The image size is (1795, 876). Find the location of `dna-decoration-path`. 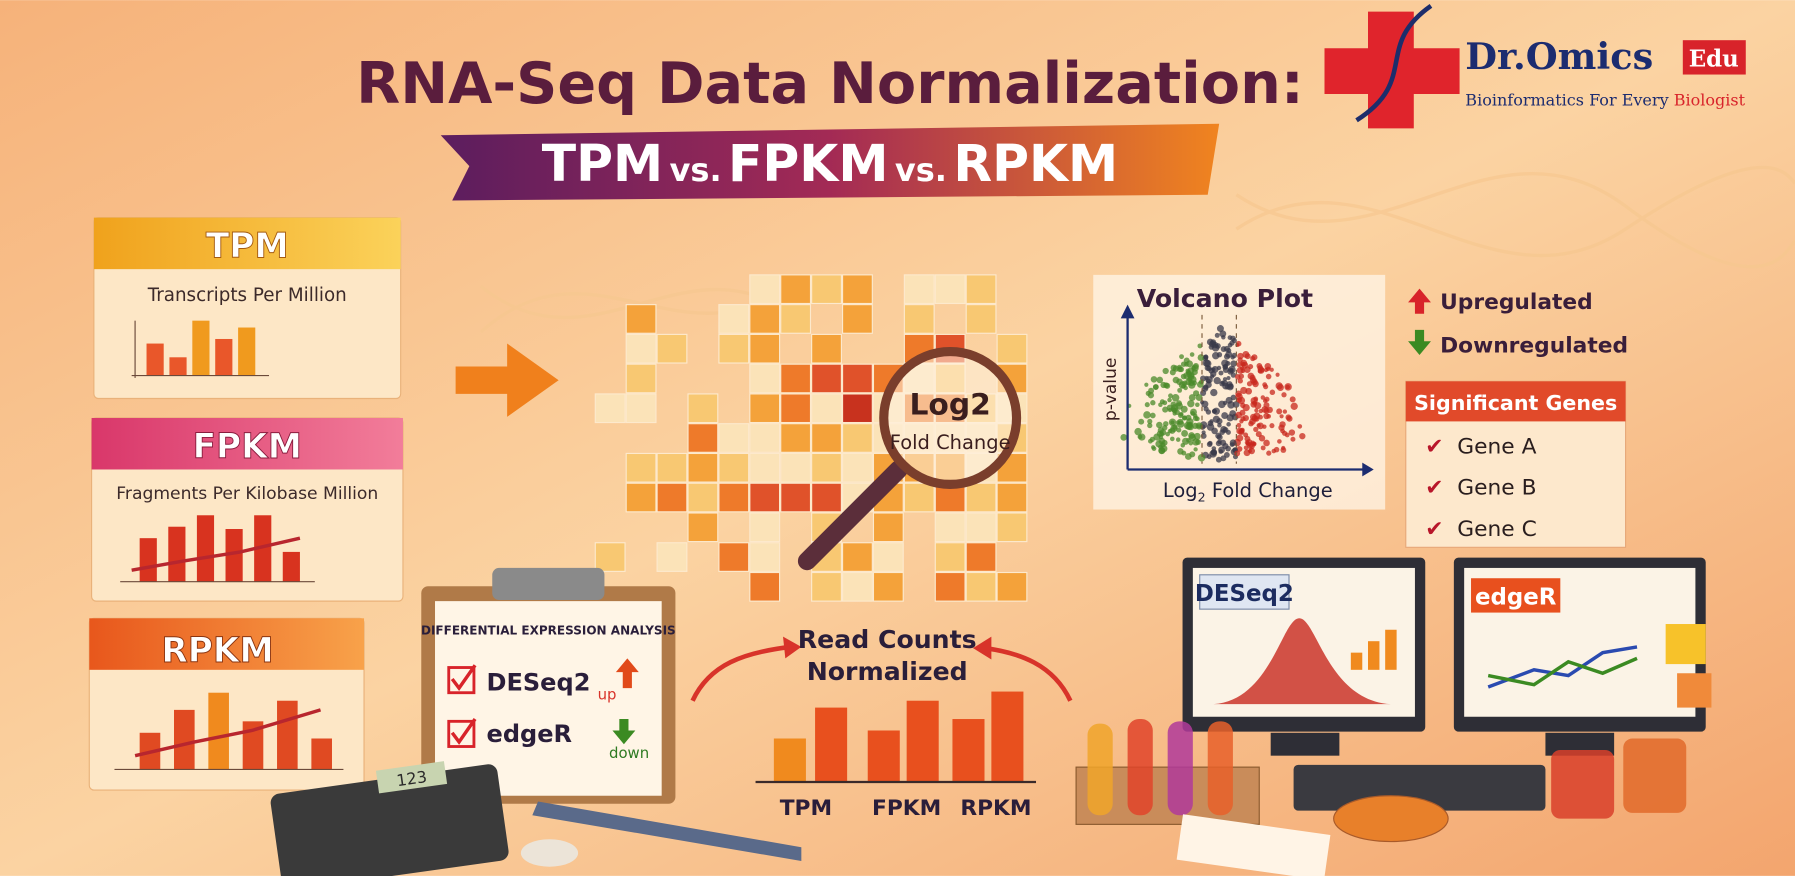

dna-decoration-path is located at coordinates (1515, 220).